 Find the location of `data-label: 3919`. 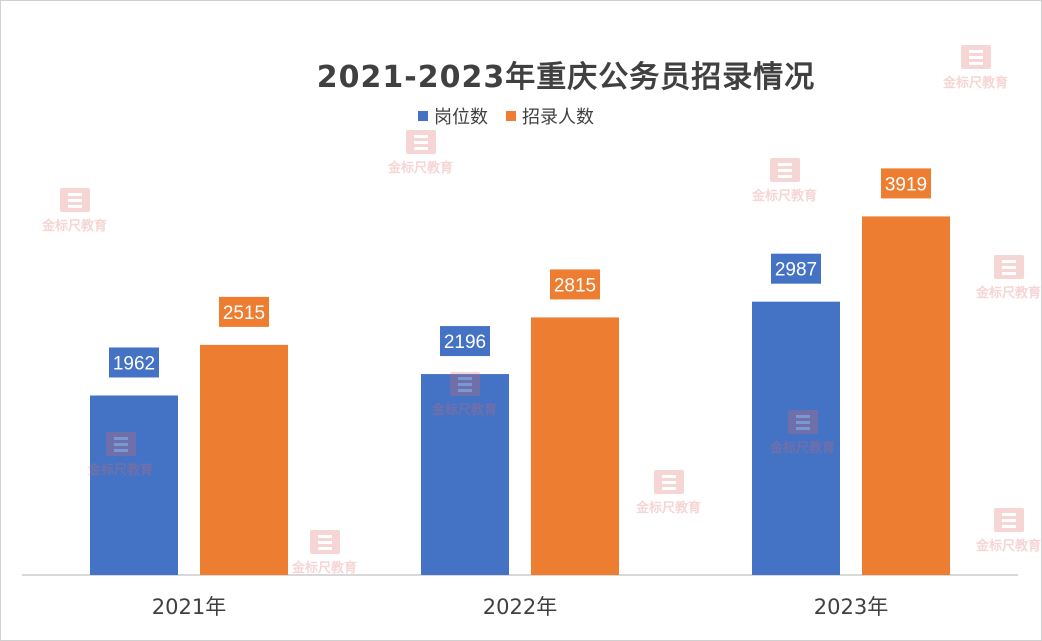

data-label: 3919 is located at coordinates (906, 184).